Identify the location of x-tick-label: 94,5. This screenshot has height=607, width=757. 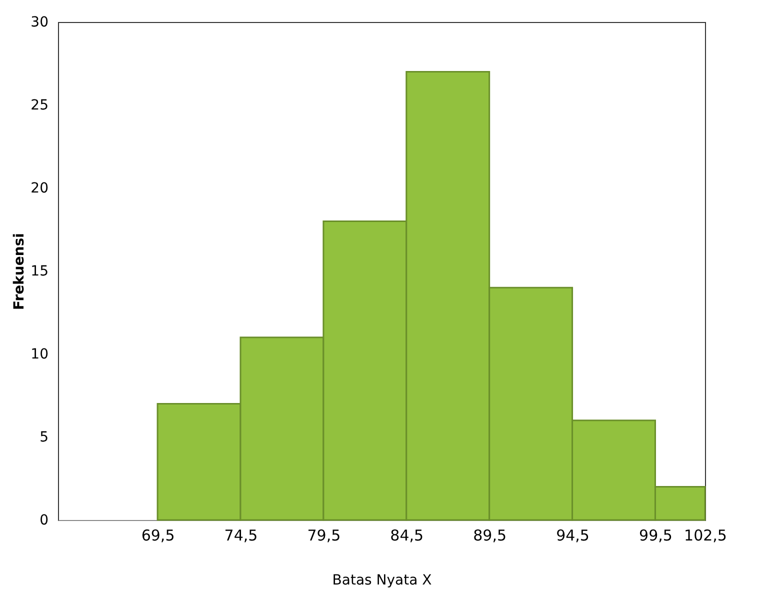
(573, 535).